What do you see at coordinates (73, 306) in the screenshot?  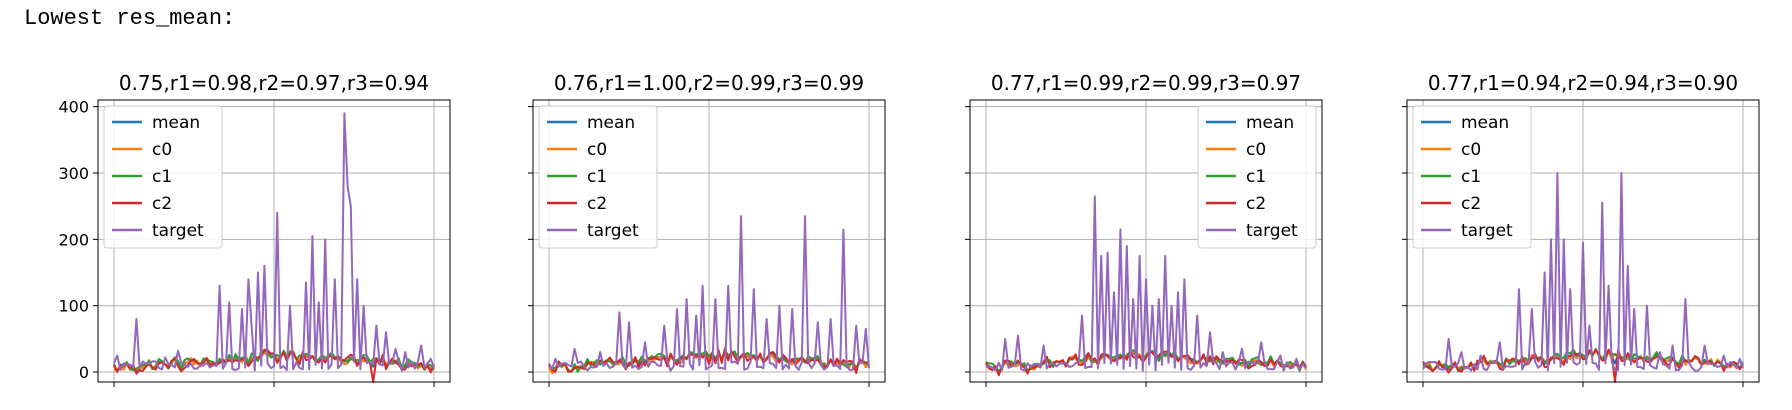 I see `y-tick-label: 100` at bounding box center [73, 306].